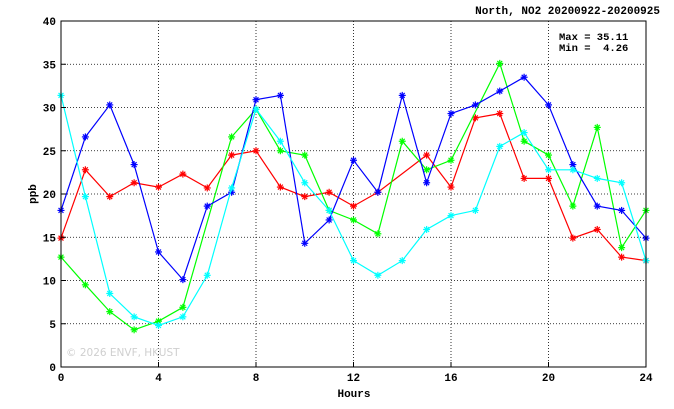  I want to click on x-tick-label: 24, so click(646, 379).